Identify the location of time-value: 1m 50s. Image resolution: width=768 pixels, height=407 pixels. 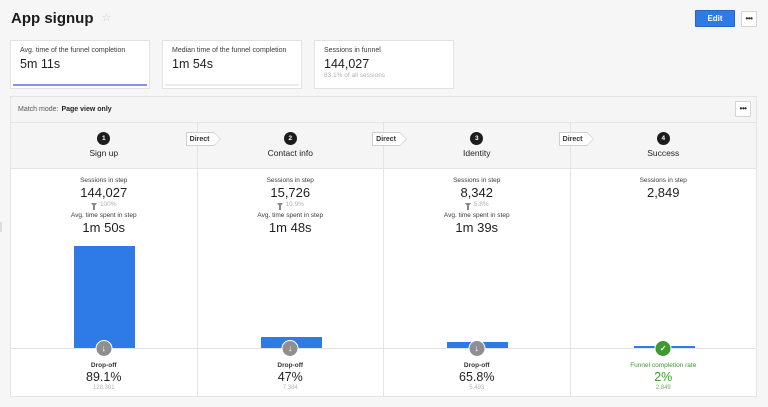
(104, 227).